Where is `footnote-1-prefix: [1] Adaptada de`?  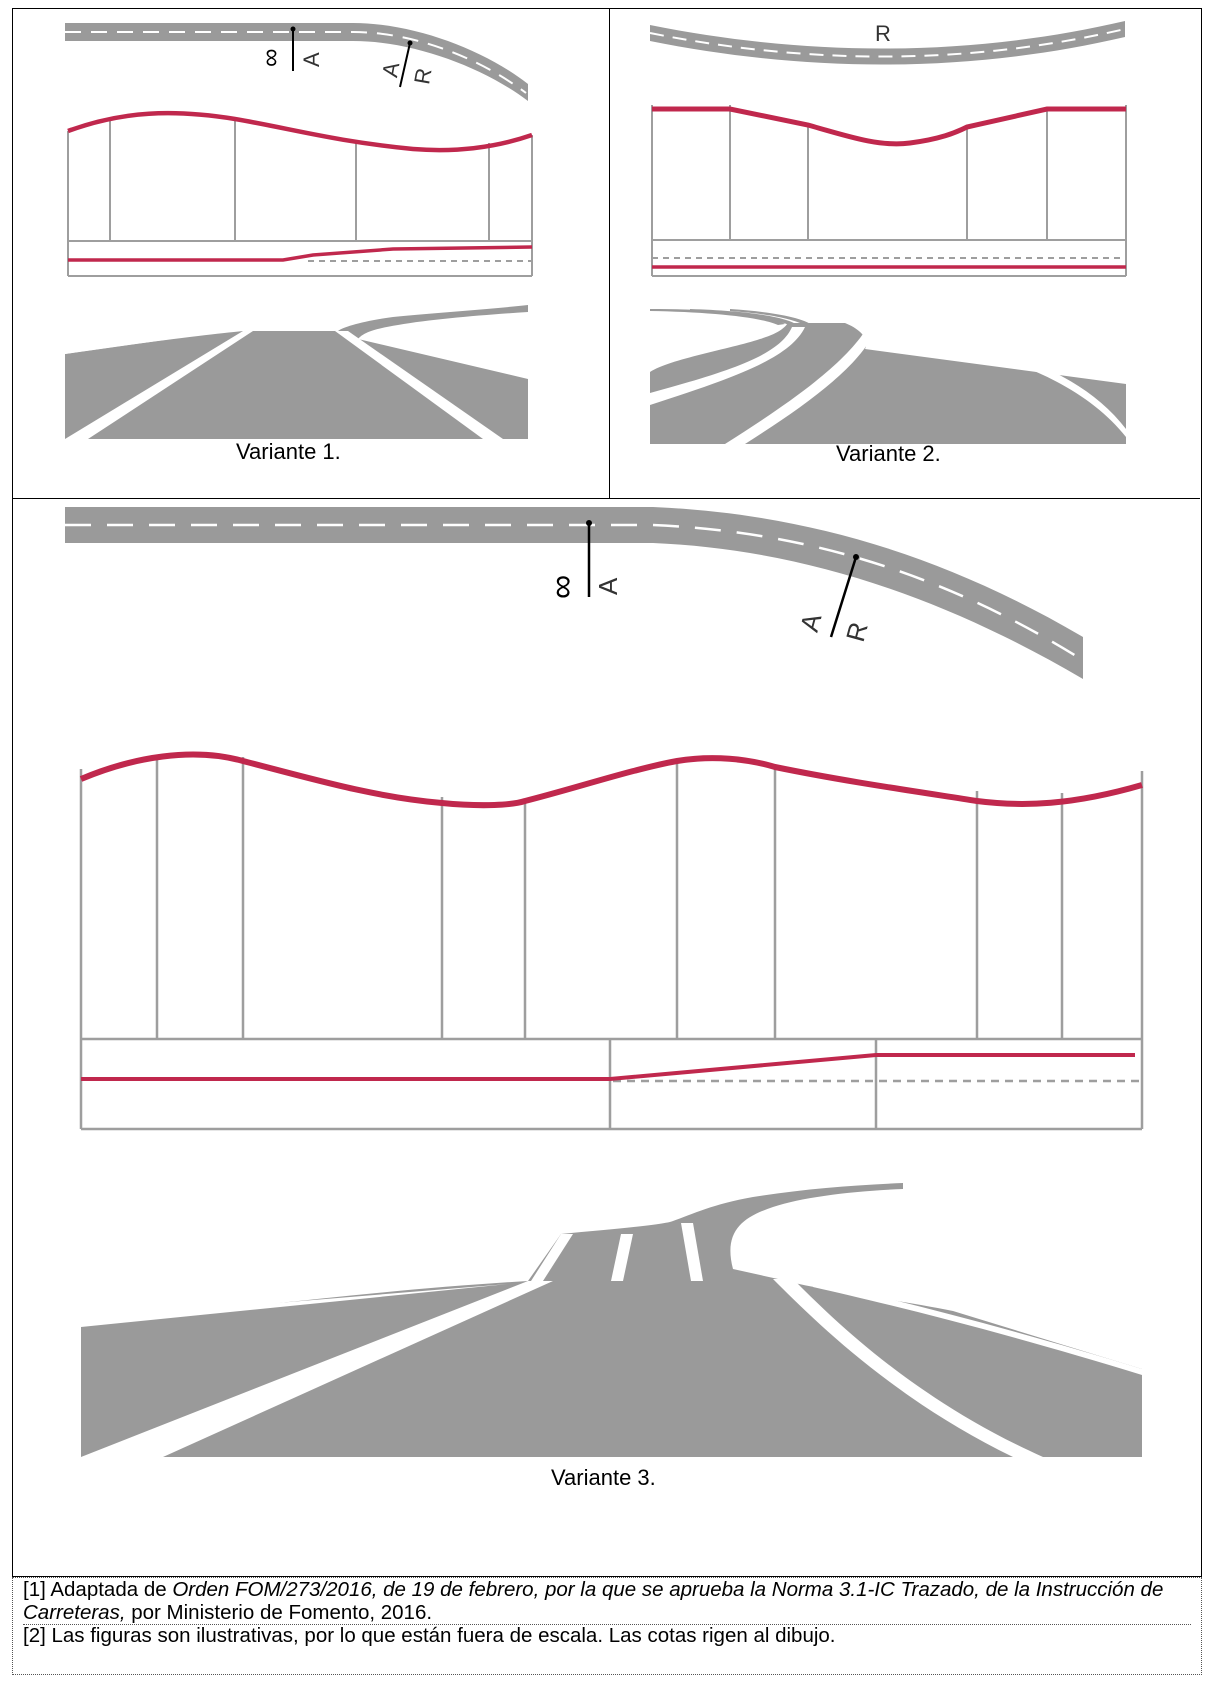
footnote-1-prefix: [1] Adaptada de is located at coordinates (98, 1589).